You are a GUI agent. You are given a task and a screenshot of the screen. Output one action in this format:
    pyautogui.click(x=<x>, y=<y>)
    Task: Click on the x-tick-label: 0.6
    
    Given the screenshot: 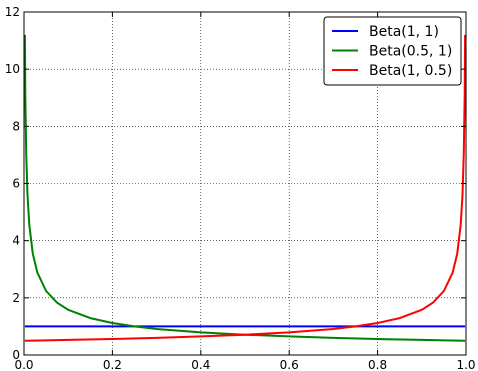 What is the action you would take?
    pyautogui.click(x=289, y=364)
    